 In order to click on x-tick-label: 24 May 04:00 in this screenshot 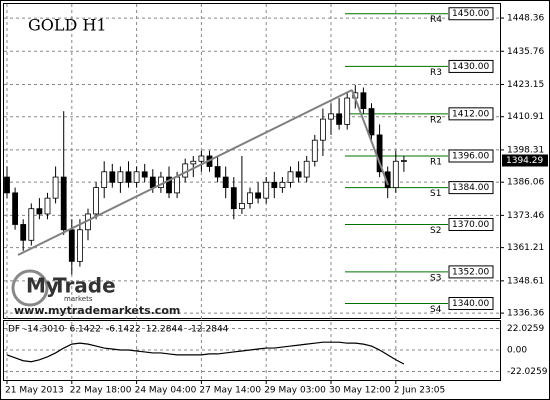, I will do `click(166, 391)`.